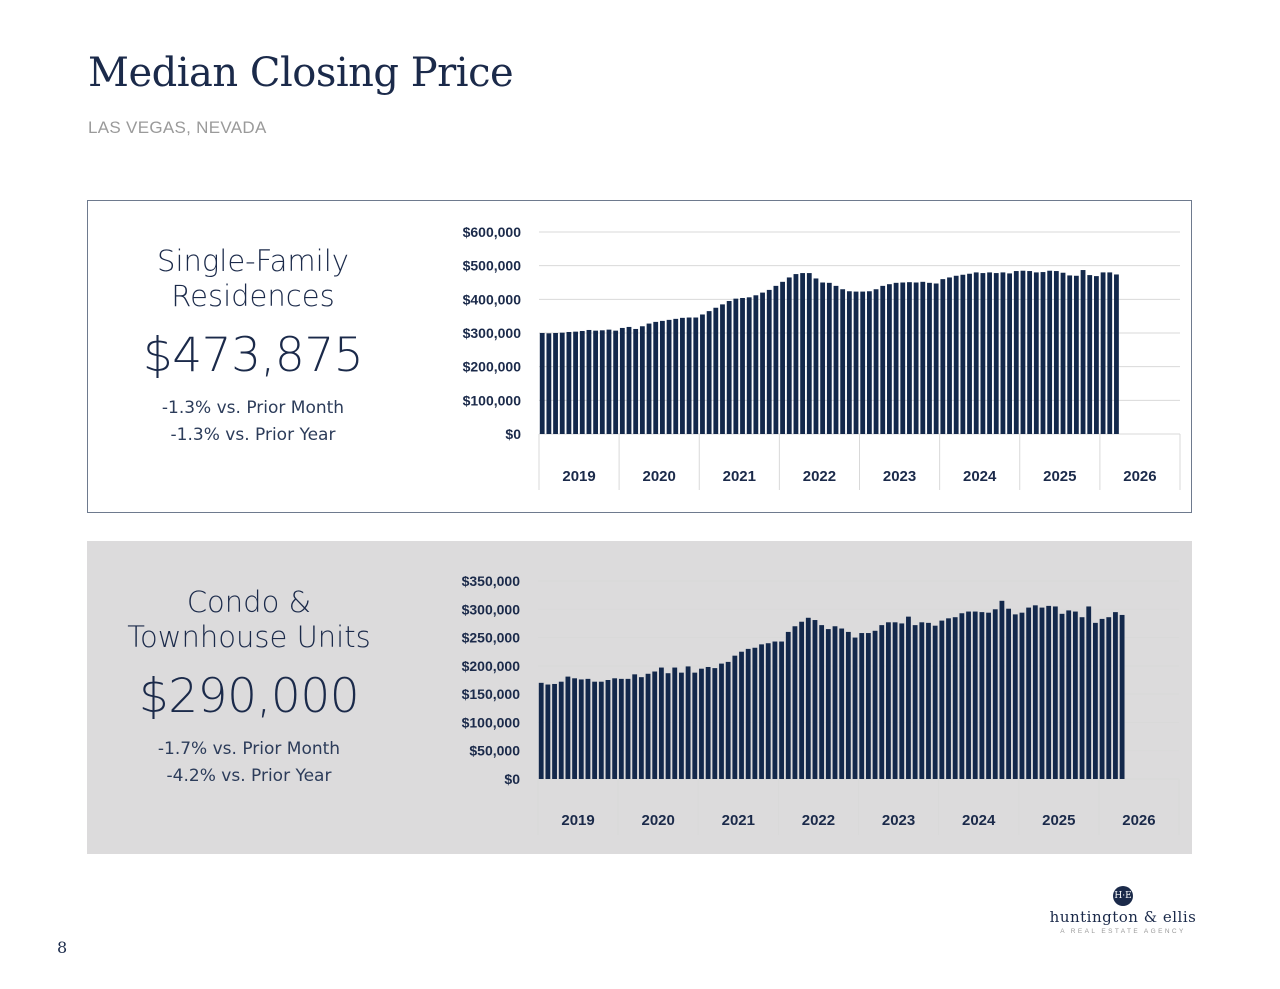 The height and width of the screenshot is (989, 1280). Describe the element at coordinates (899, 476) in the screenshot. I see `x-tick-label: 2023` at that location.